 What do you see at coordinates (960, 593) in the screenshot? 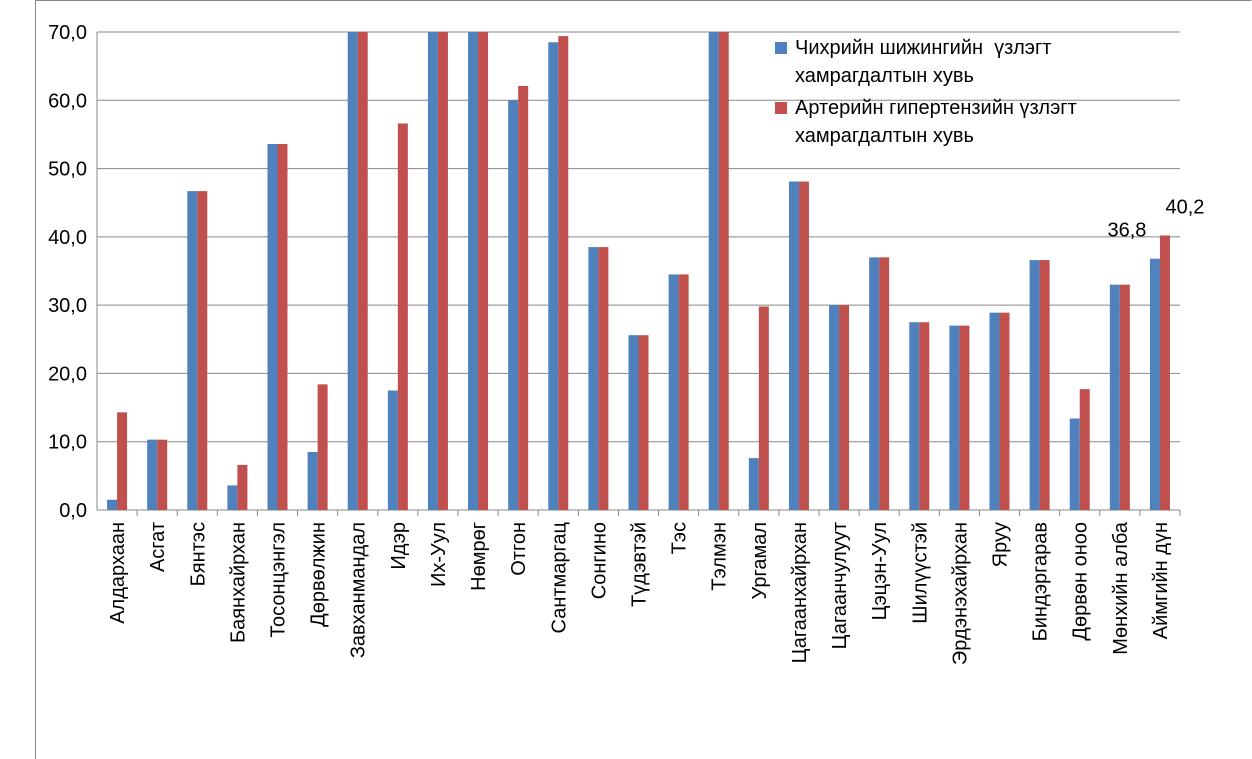
I see `x-tick-label: Эрдэнэхайрхан` at bounding box center [960, 593].